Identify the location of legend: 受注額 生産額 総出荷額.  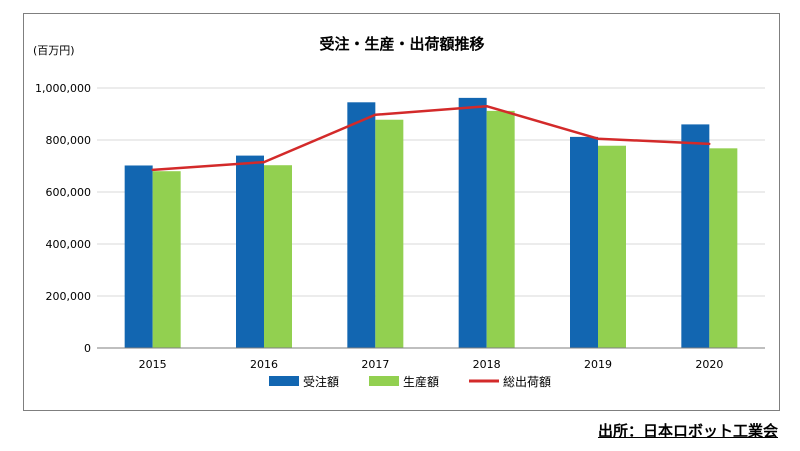
(410, 381).